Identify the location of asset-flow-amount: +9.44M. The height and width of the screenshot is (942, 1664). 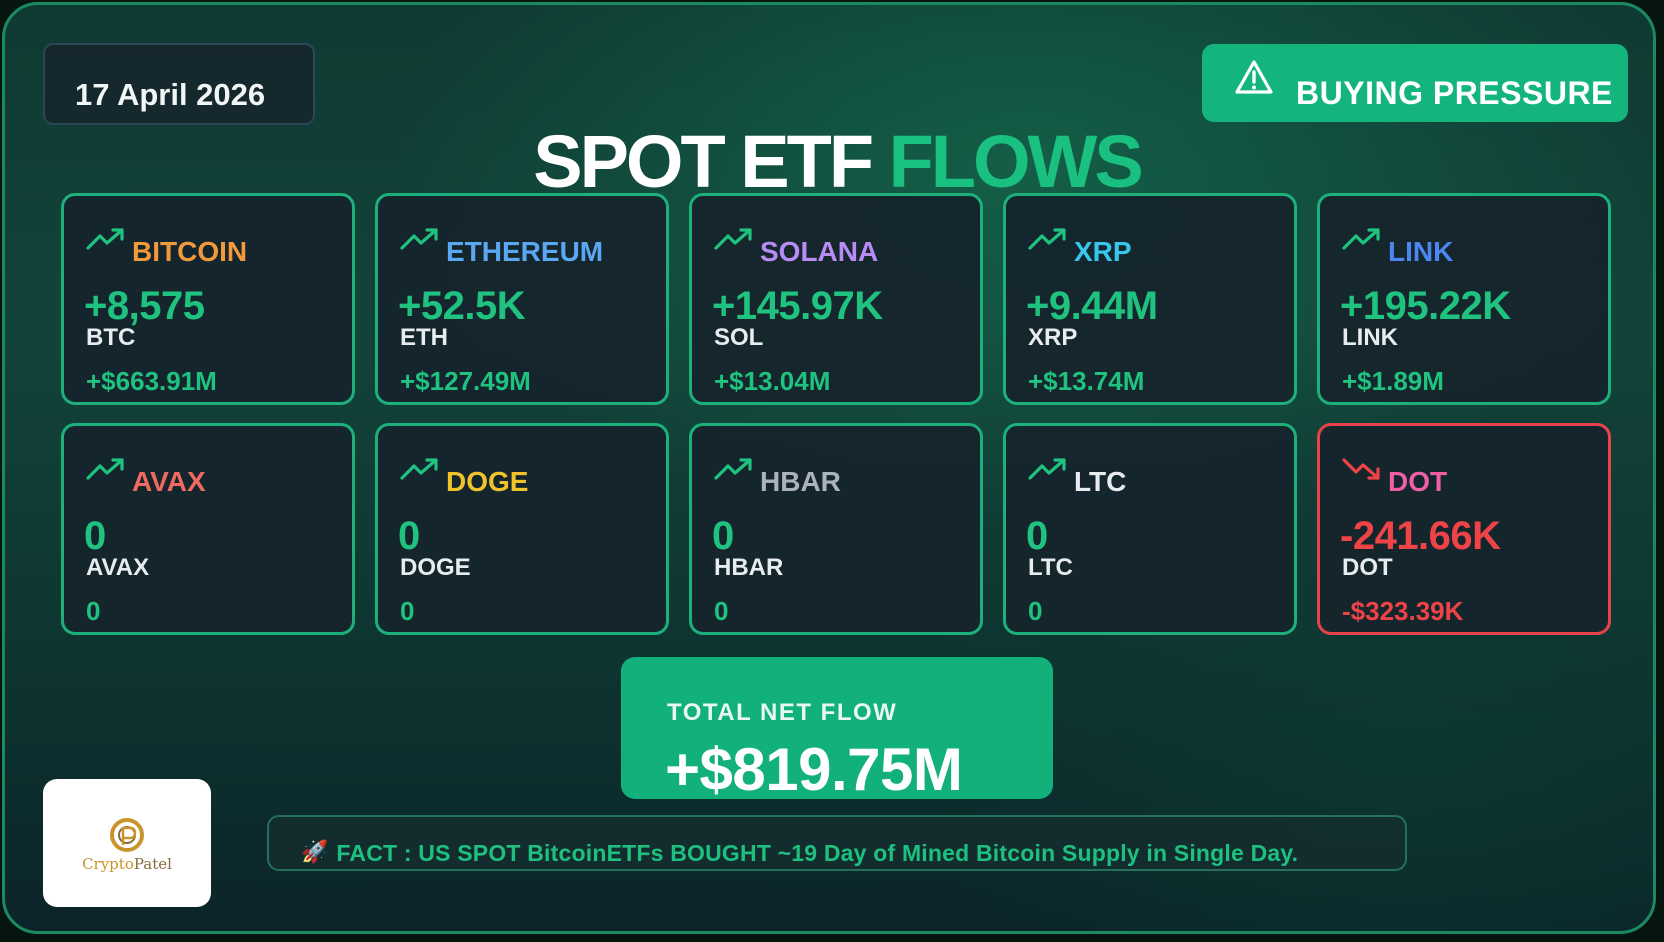
(1092, 306).